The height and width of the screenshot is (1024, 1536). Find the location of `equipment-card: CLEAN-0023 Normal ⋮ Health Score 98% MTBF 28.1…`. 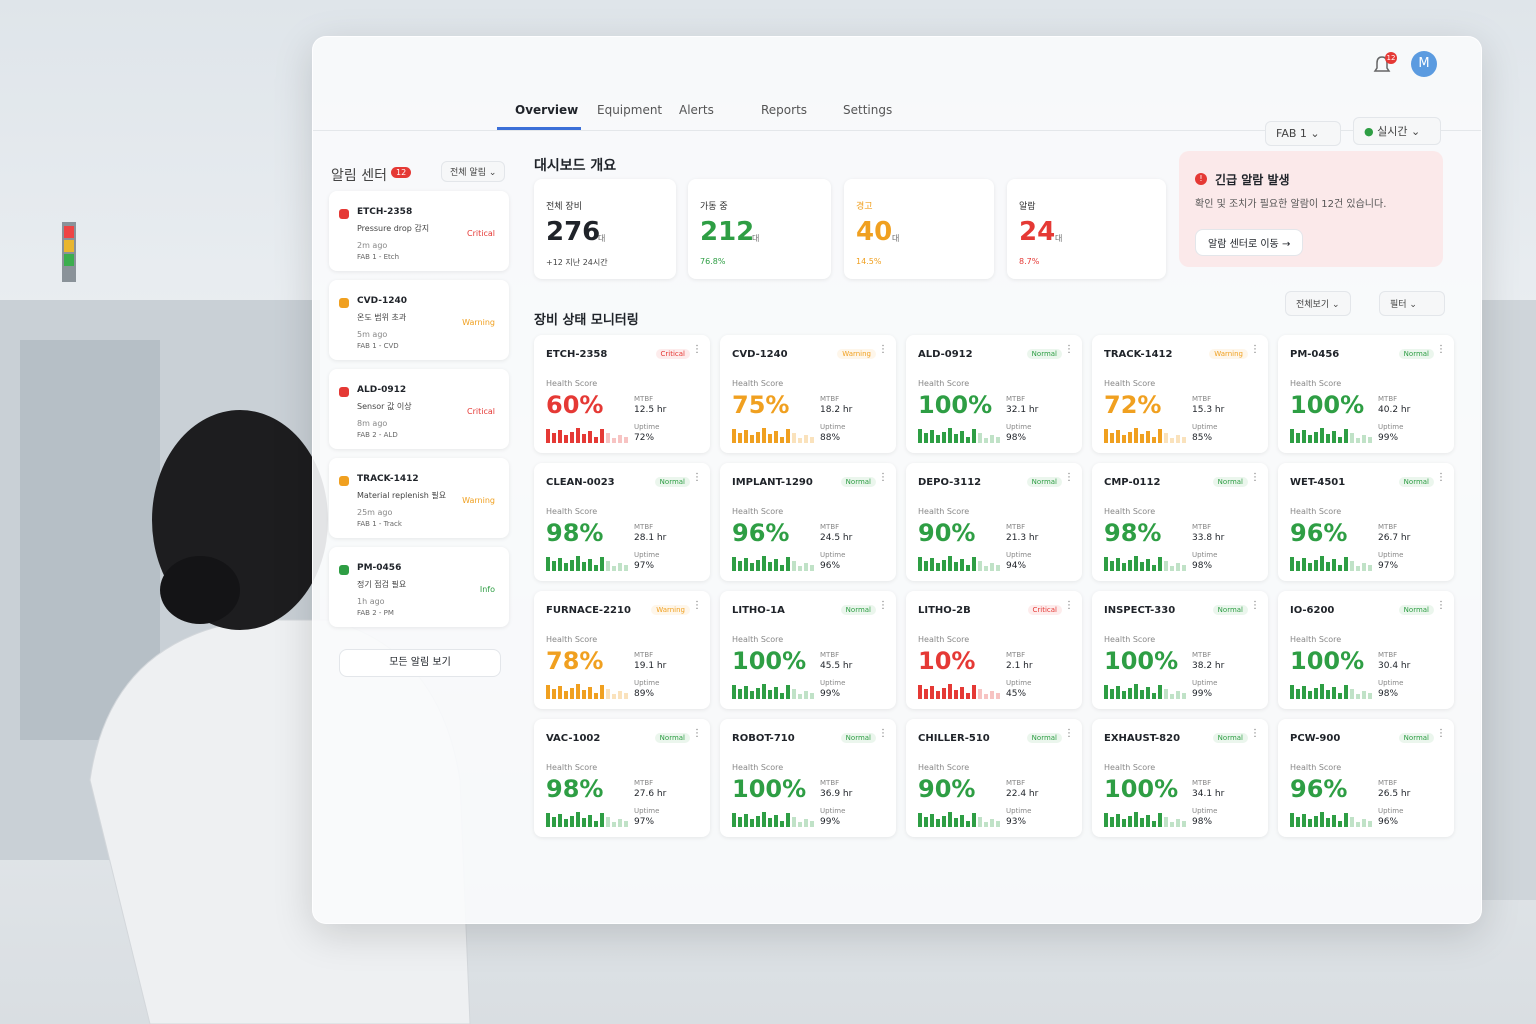

equipment-card: CLEAN-0023 Normal ⋮ Health Score 98% MTBF 28.1… is located at coordinates (622, 522).